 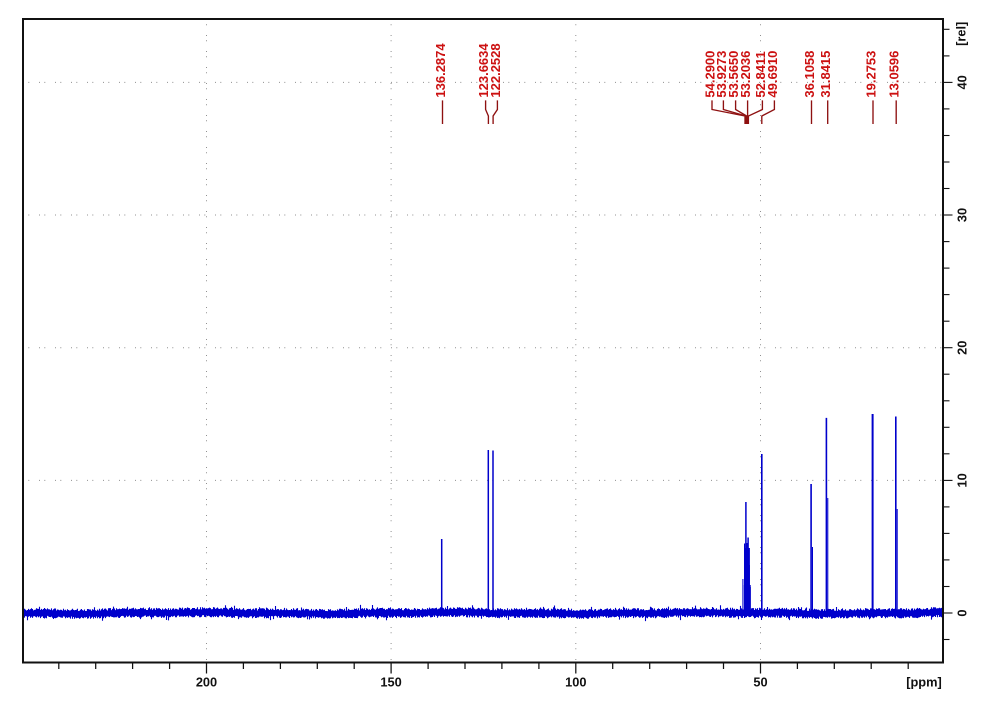 What do you see at coordinates (962, 612) in the screenshot?
I see `svg-text: 0` at bounding box center [962, 612].